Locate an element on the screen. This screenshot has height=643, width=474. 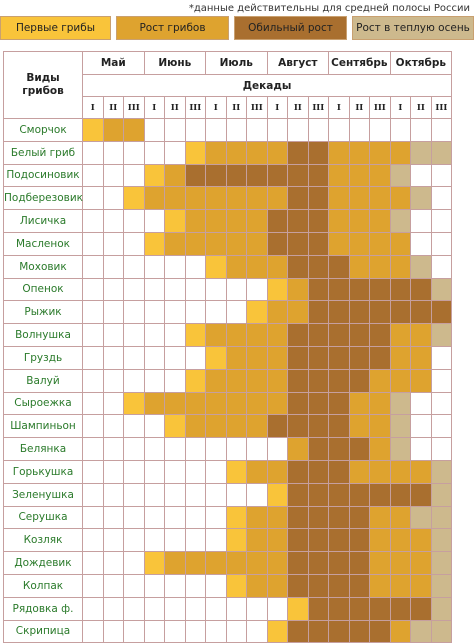
species-name: Козляк is located at coordinates (43, 540).